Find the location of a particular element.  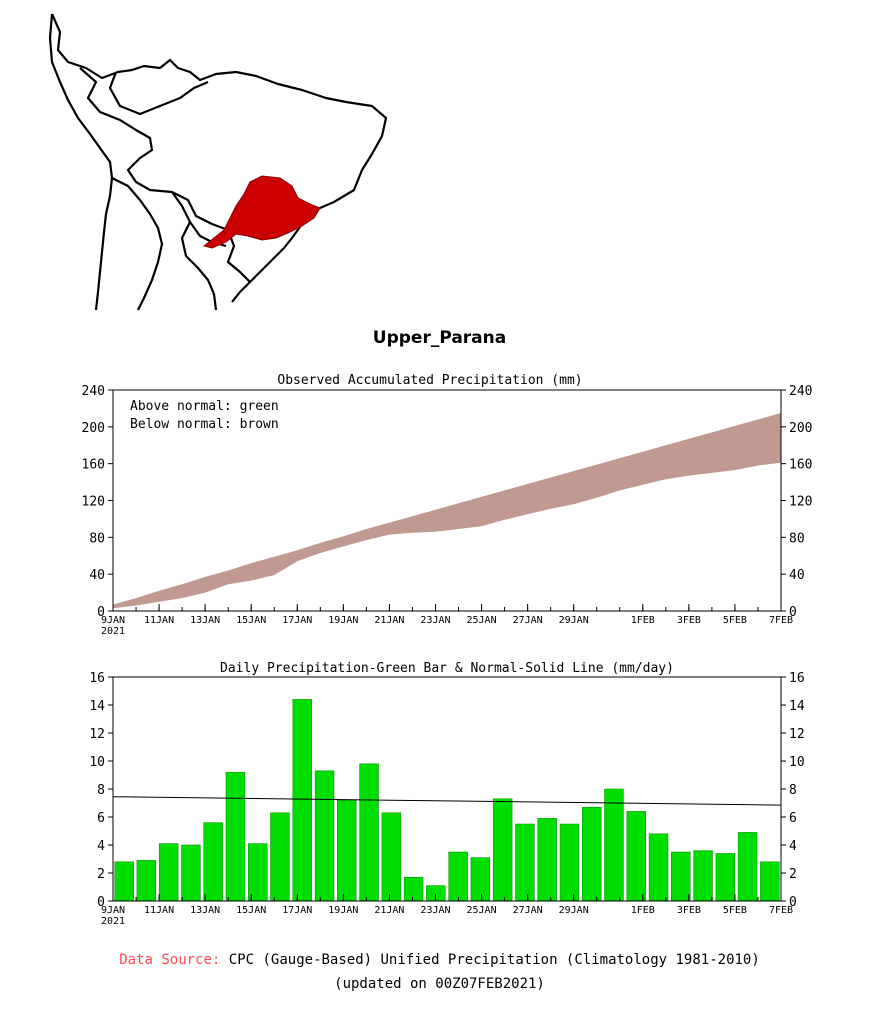

map-northern-border is located at coordinates (158, 93).